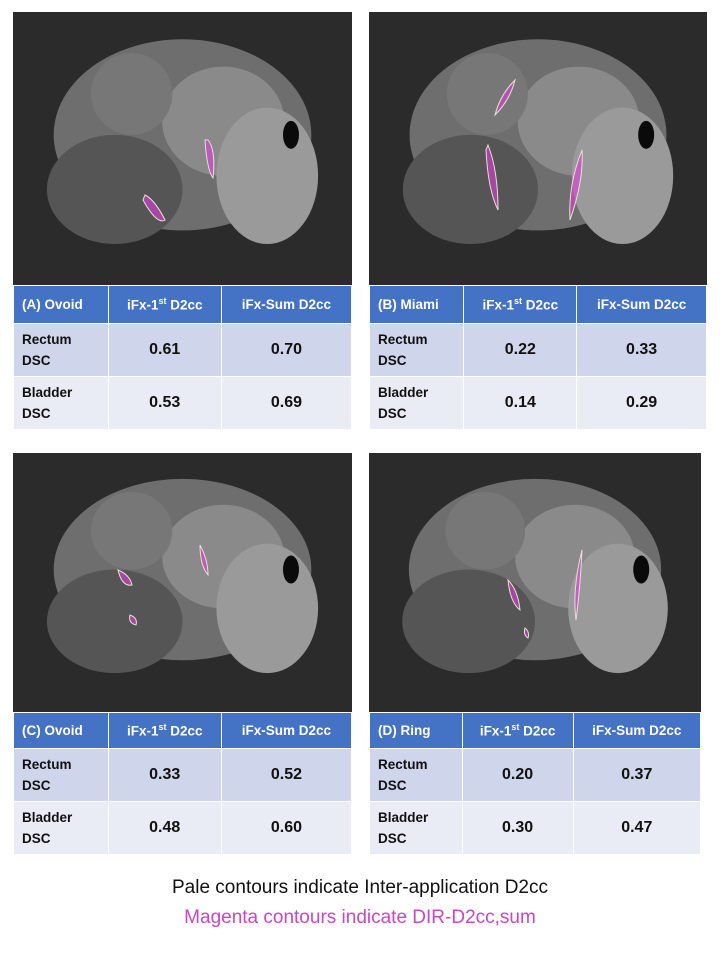  I want to click on header-cell: (B) Miami, so click(416, 304).